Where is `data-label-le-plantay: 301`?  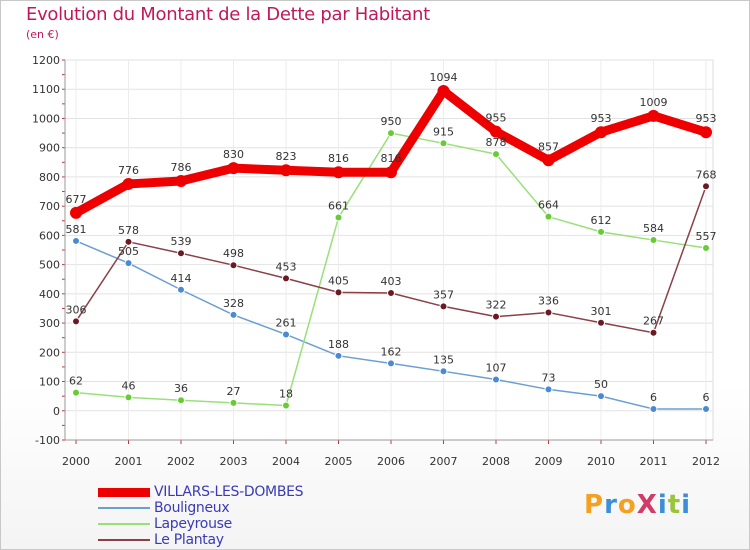 data-label-le-plantay: 301 is located at coordinates (601, 311).